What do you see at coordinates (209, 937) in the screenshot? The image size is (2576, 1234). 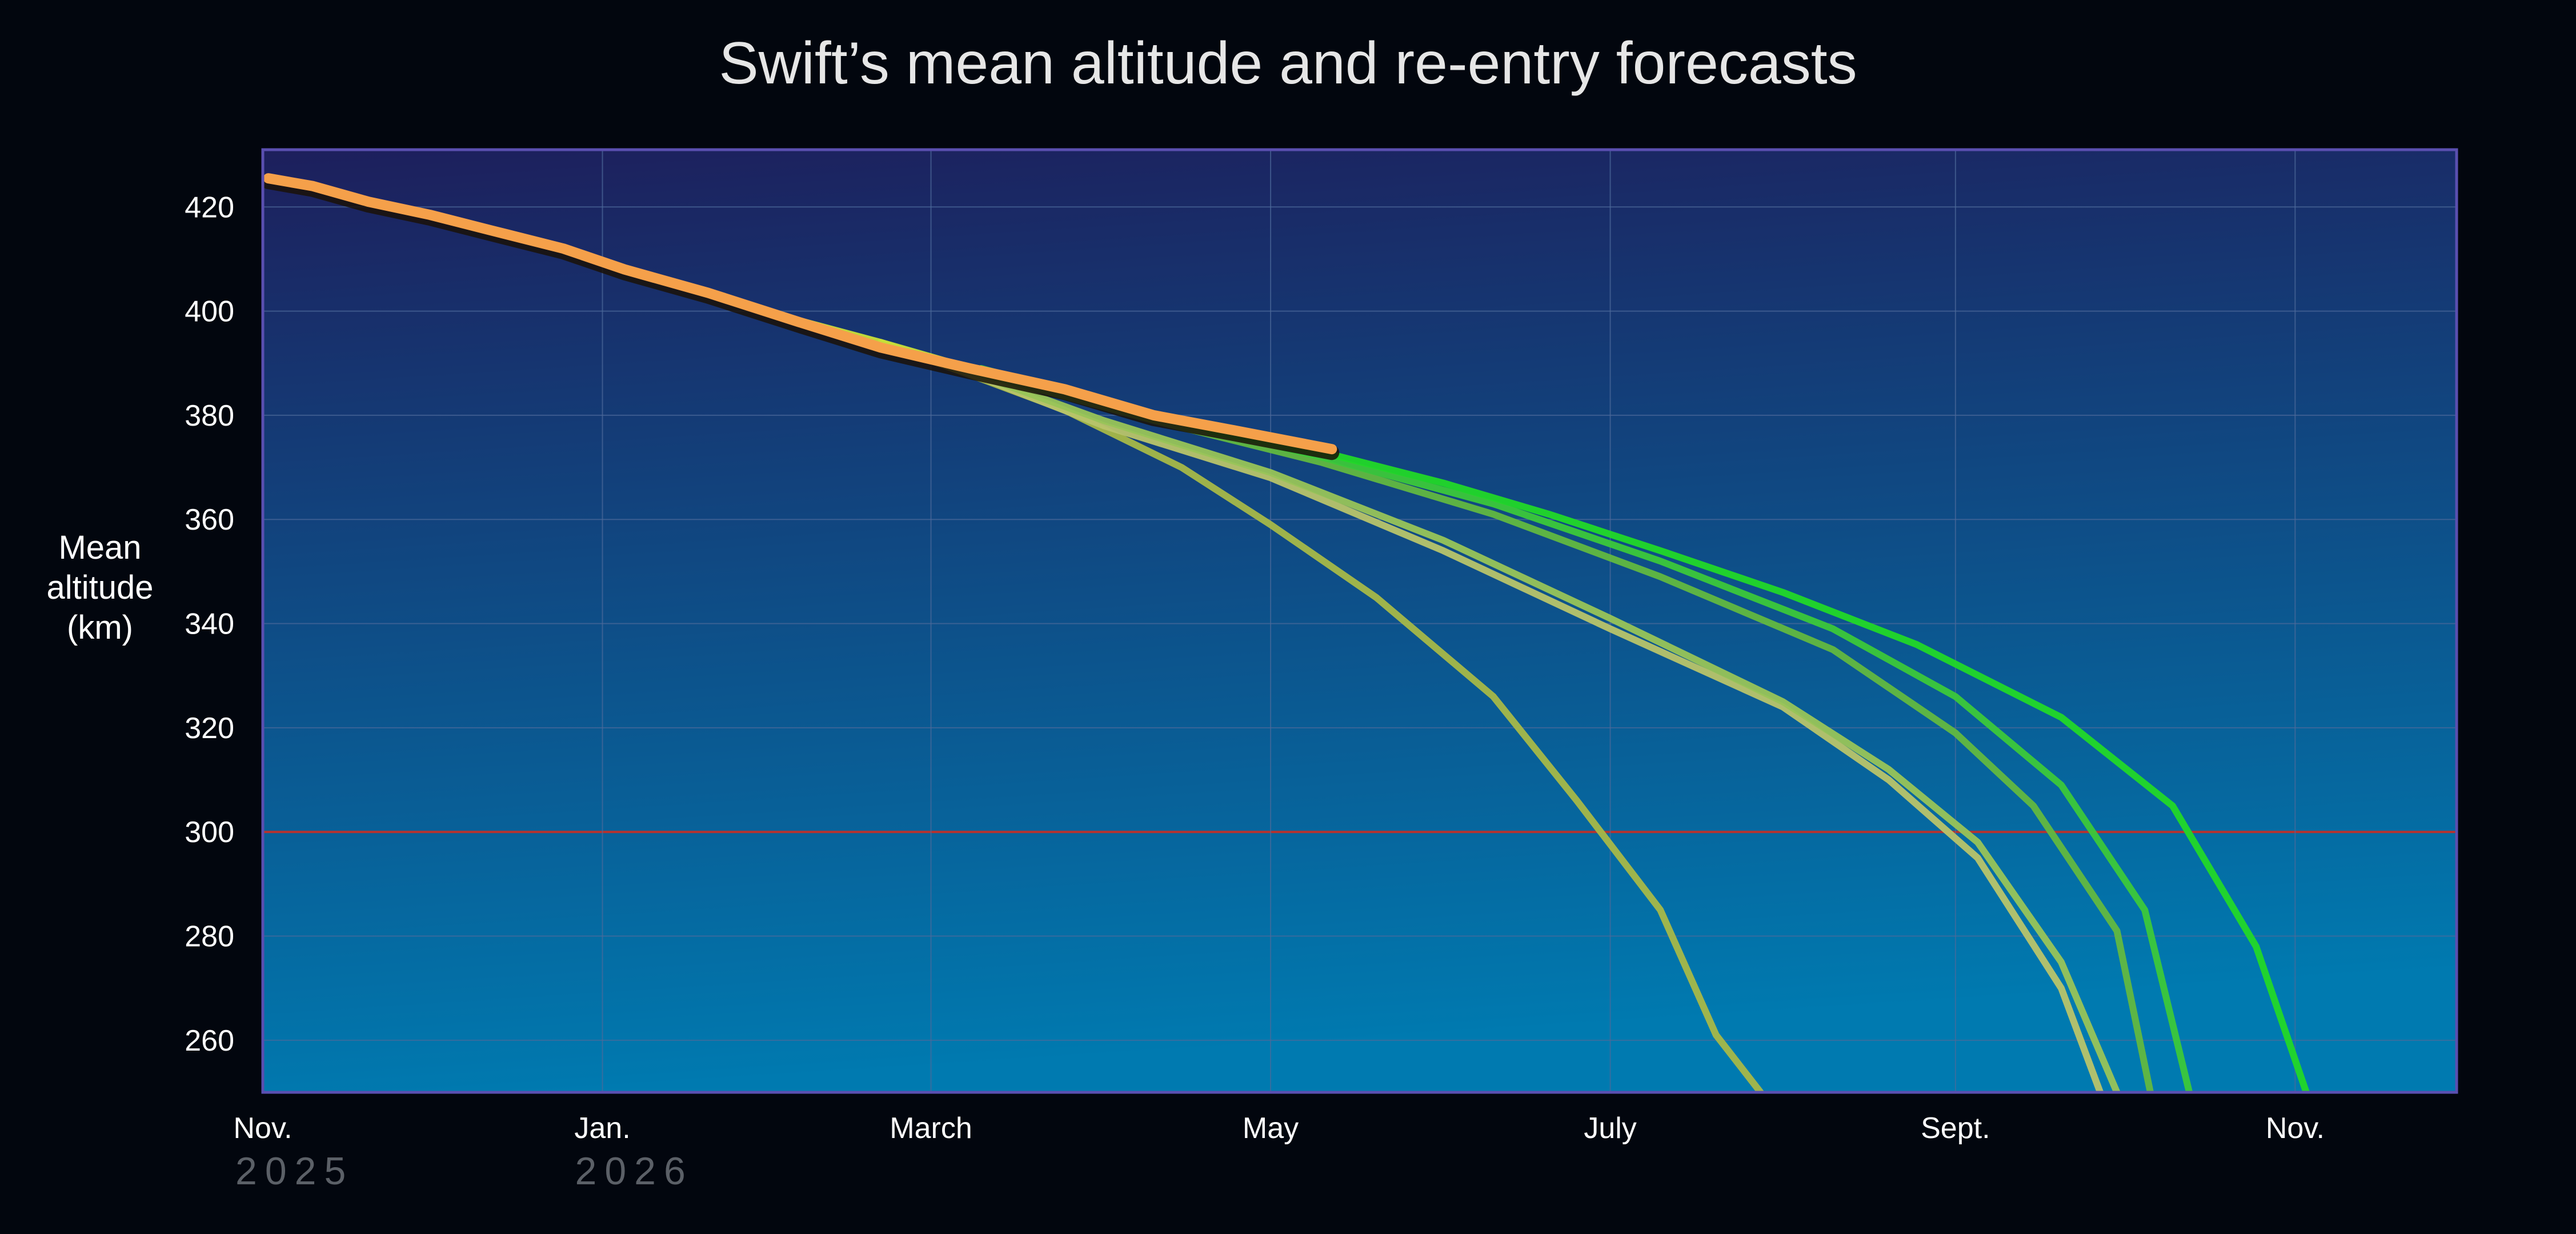 I see `y-tick-label: 280` at bounding box center [209, 937].